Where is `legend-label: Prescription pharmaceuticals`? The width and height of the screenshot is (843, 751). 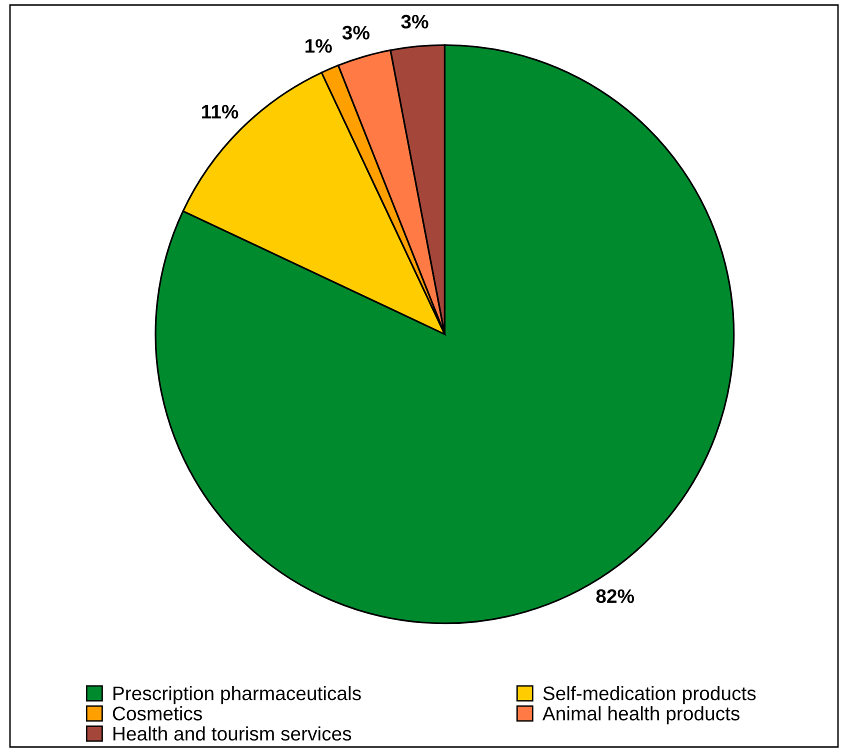
legend-label: Prescription pharmaceuticals is located at coordinates (237, 695).